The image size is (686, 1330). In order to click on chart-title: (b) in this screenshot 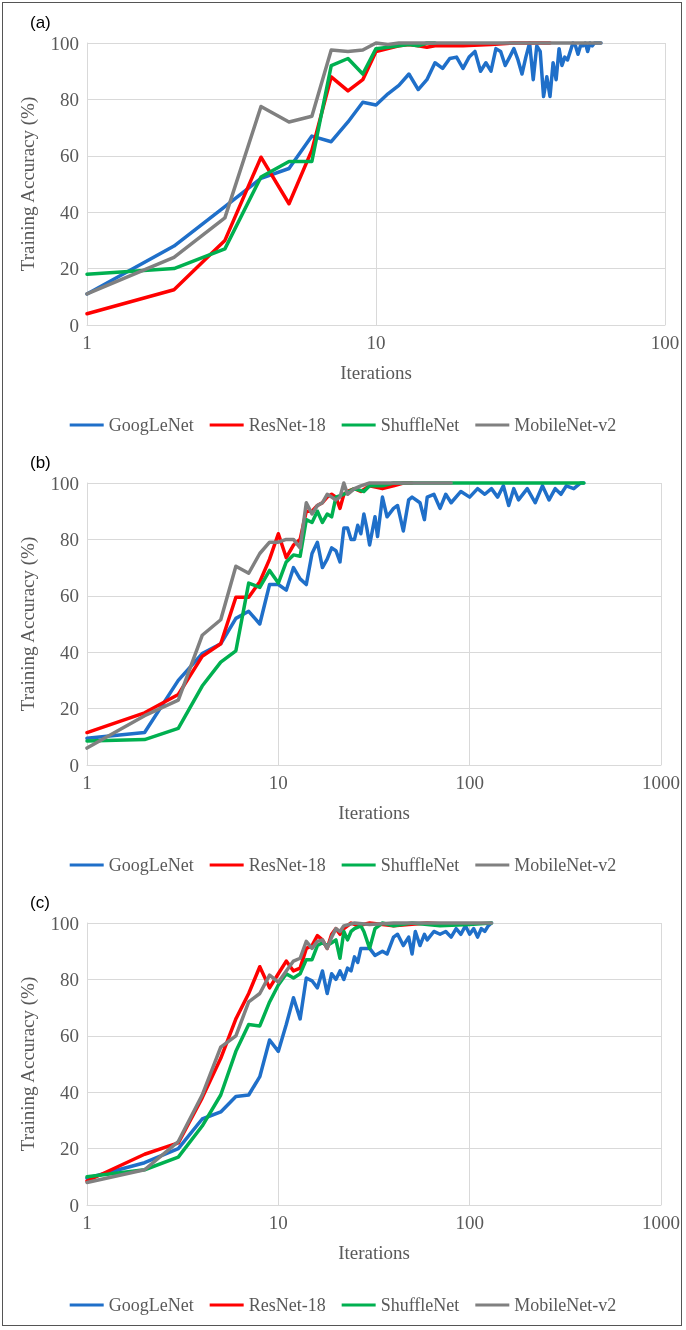, I will do `click(40, 462)`.